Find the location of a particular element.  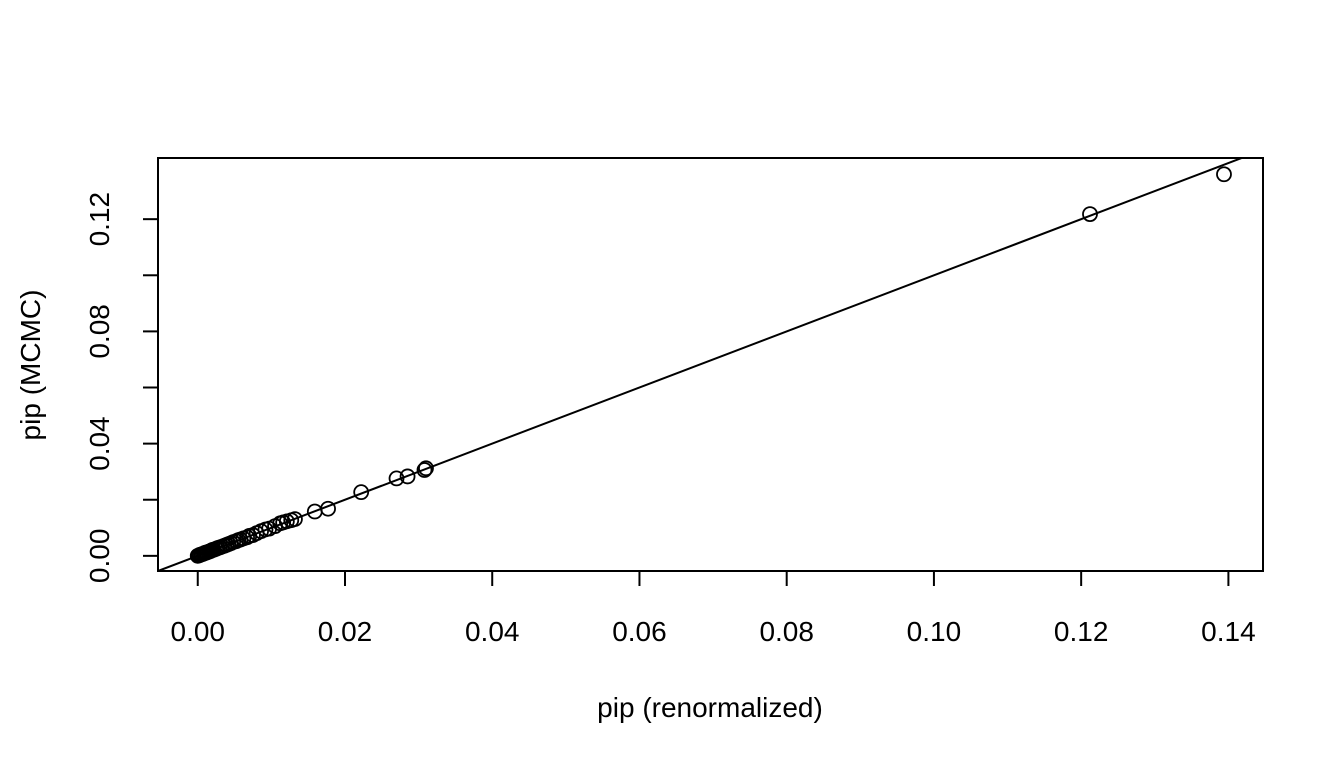

x-tick-label: 0.10 is located at coordinates (934, 631).